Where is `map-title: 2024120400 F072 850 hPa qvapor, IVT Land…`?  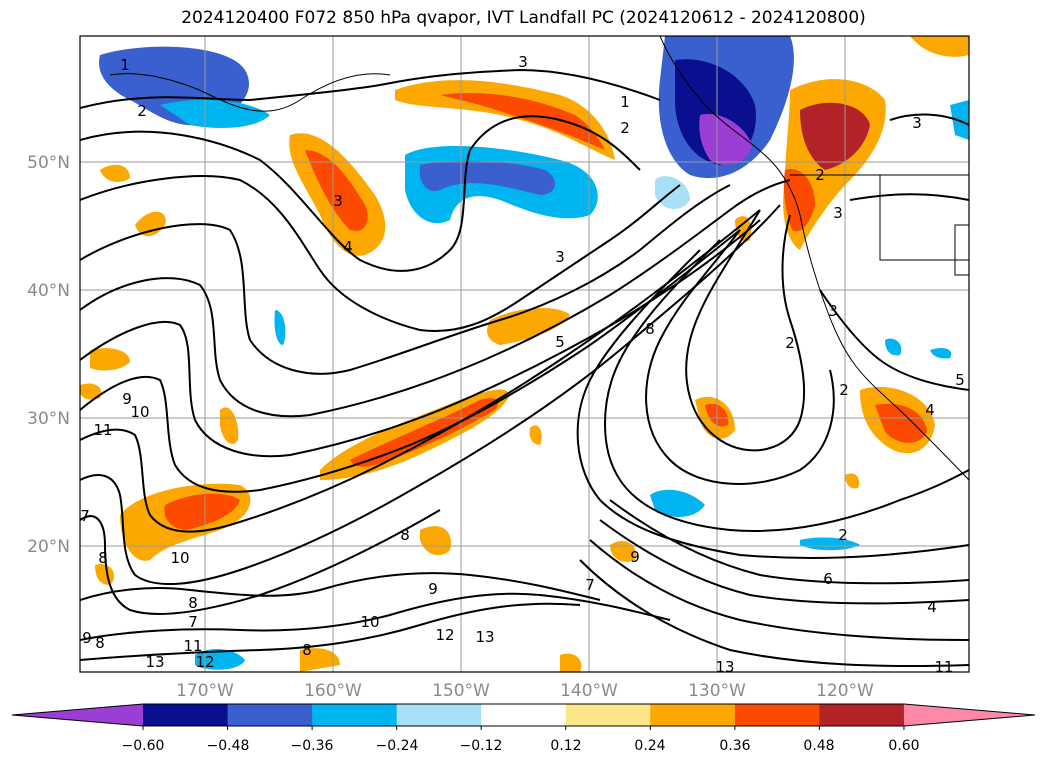 map-title: 2024120400 F072 850 hPa qvapor, IVT Land… is located at coordinates (523, 18).